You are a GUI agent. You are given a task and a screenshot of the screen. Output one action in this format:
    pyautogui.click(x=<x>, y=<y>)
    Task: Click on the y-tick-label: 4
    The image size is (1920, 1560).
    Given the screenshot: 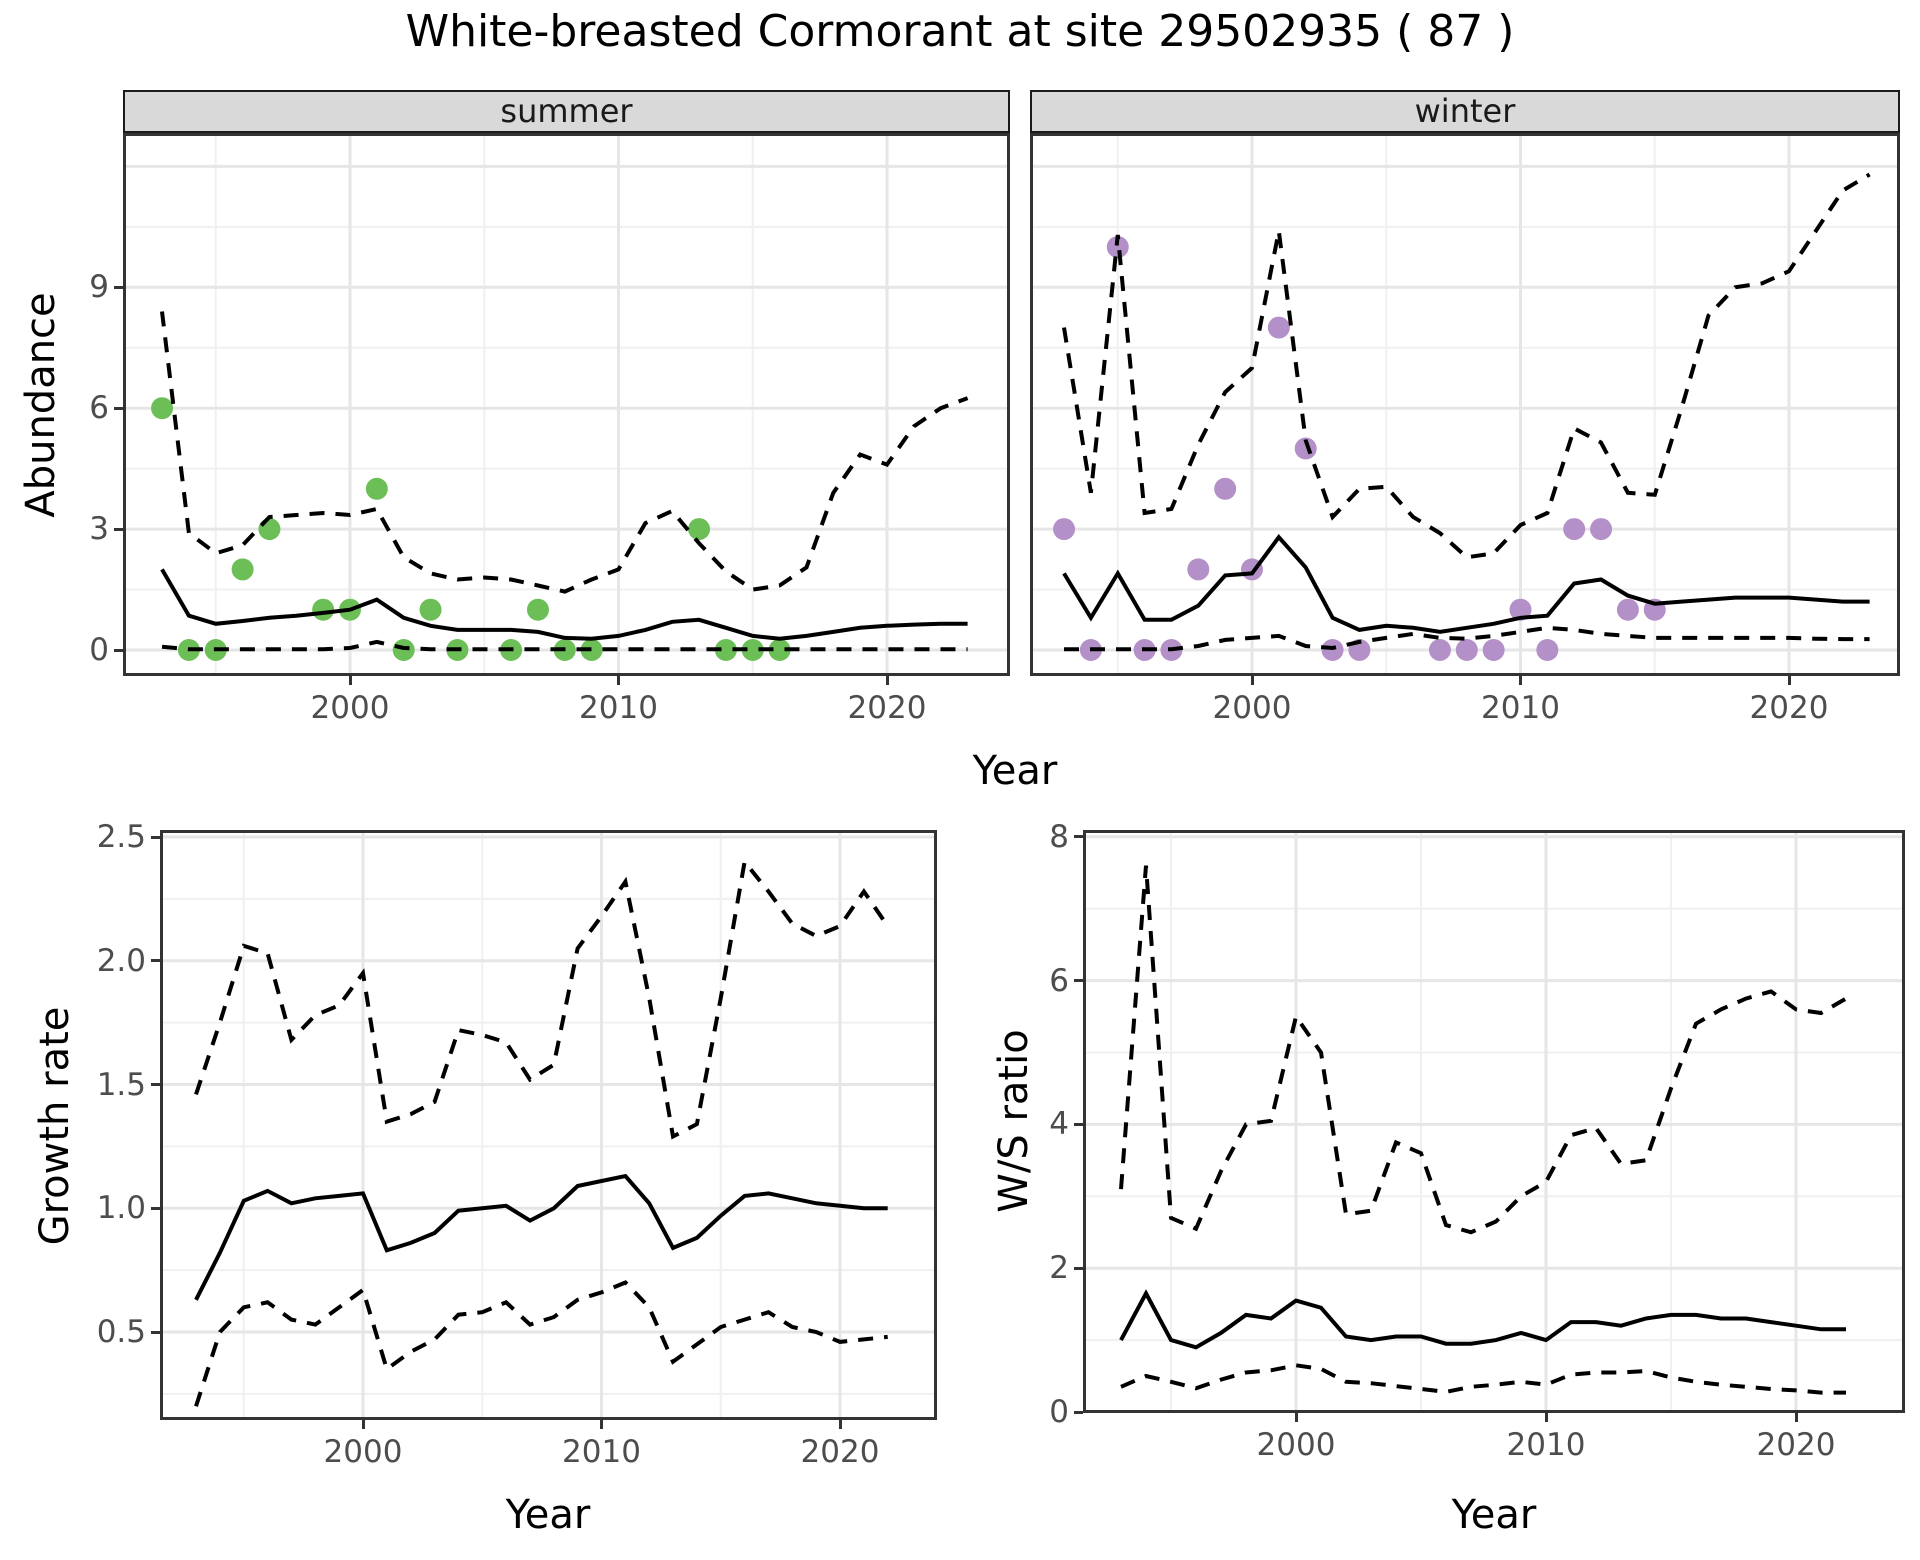 What is the action you would take?
    pyautogui.click(x=1059, y=1124)
    